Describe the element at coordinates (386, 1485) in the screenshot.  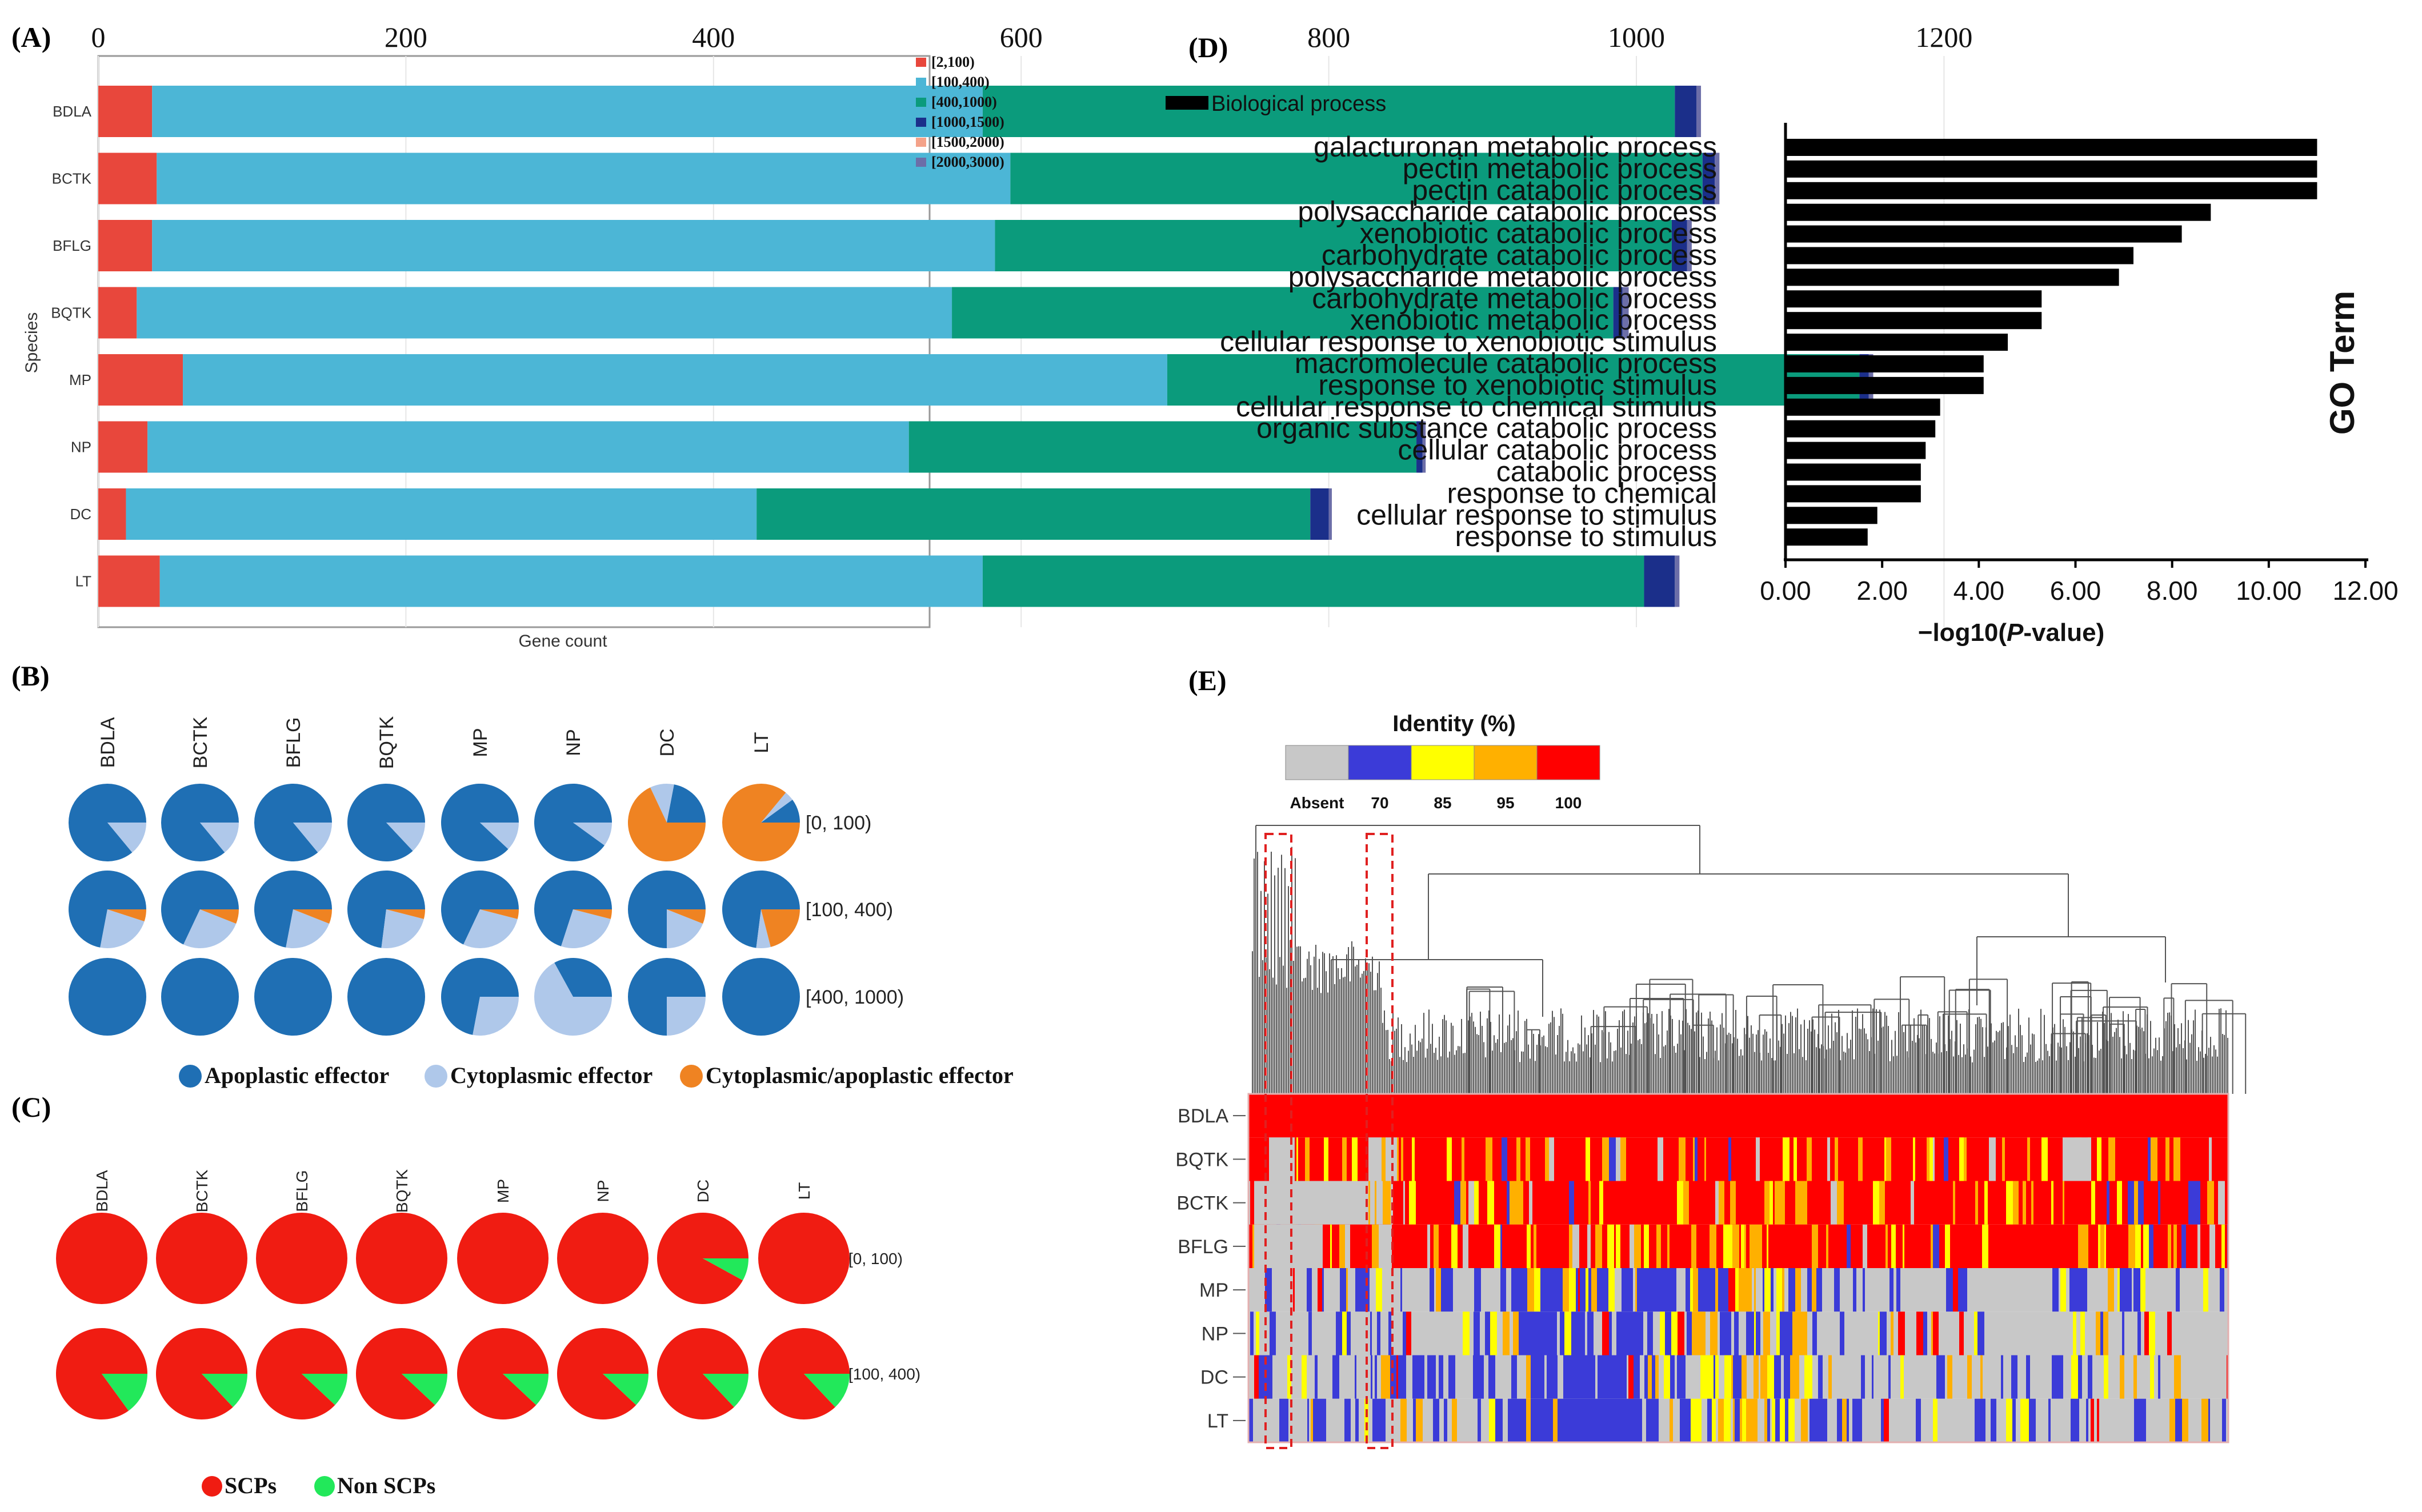
I see `panel-c-legend-label: Non SCPs` at that location.